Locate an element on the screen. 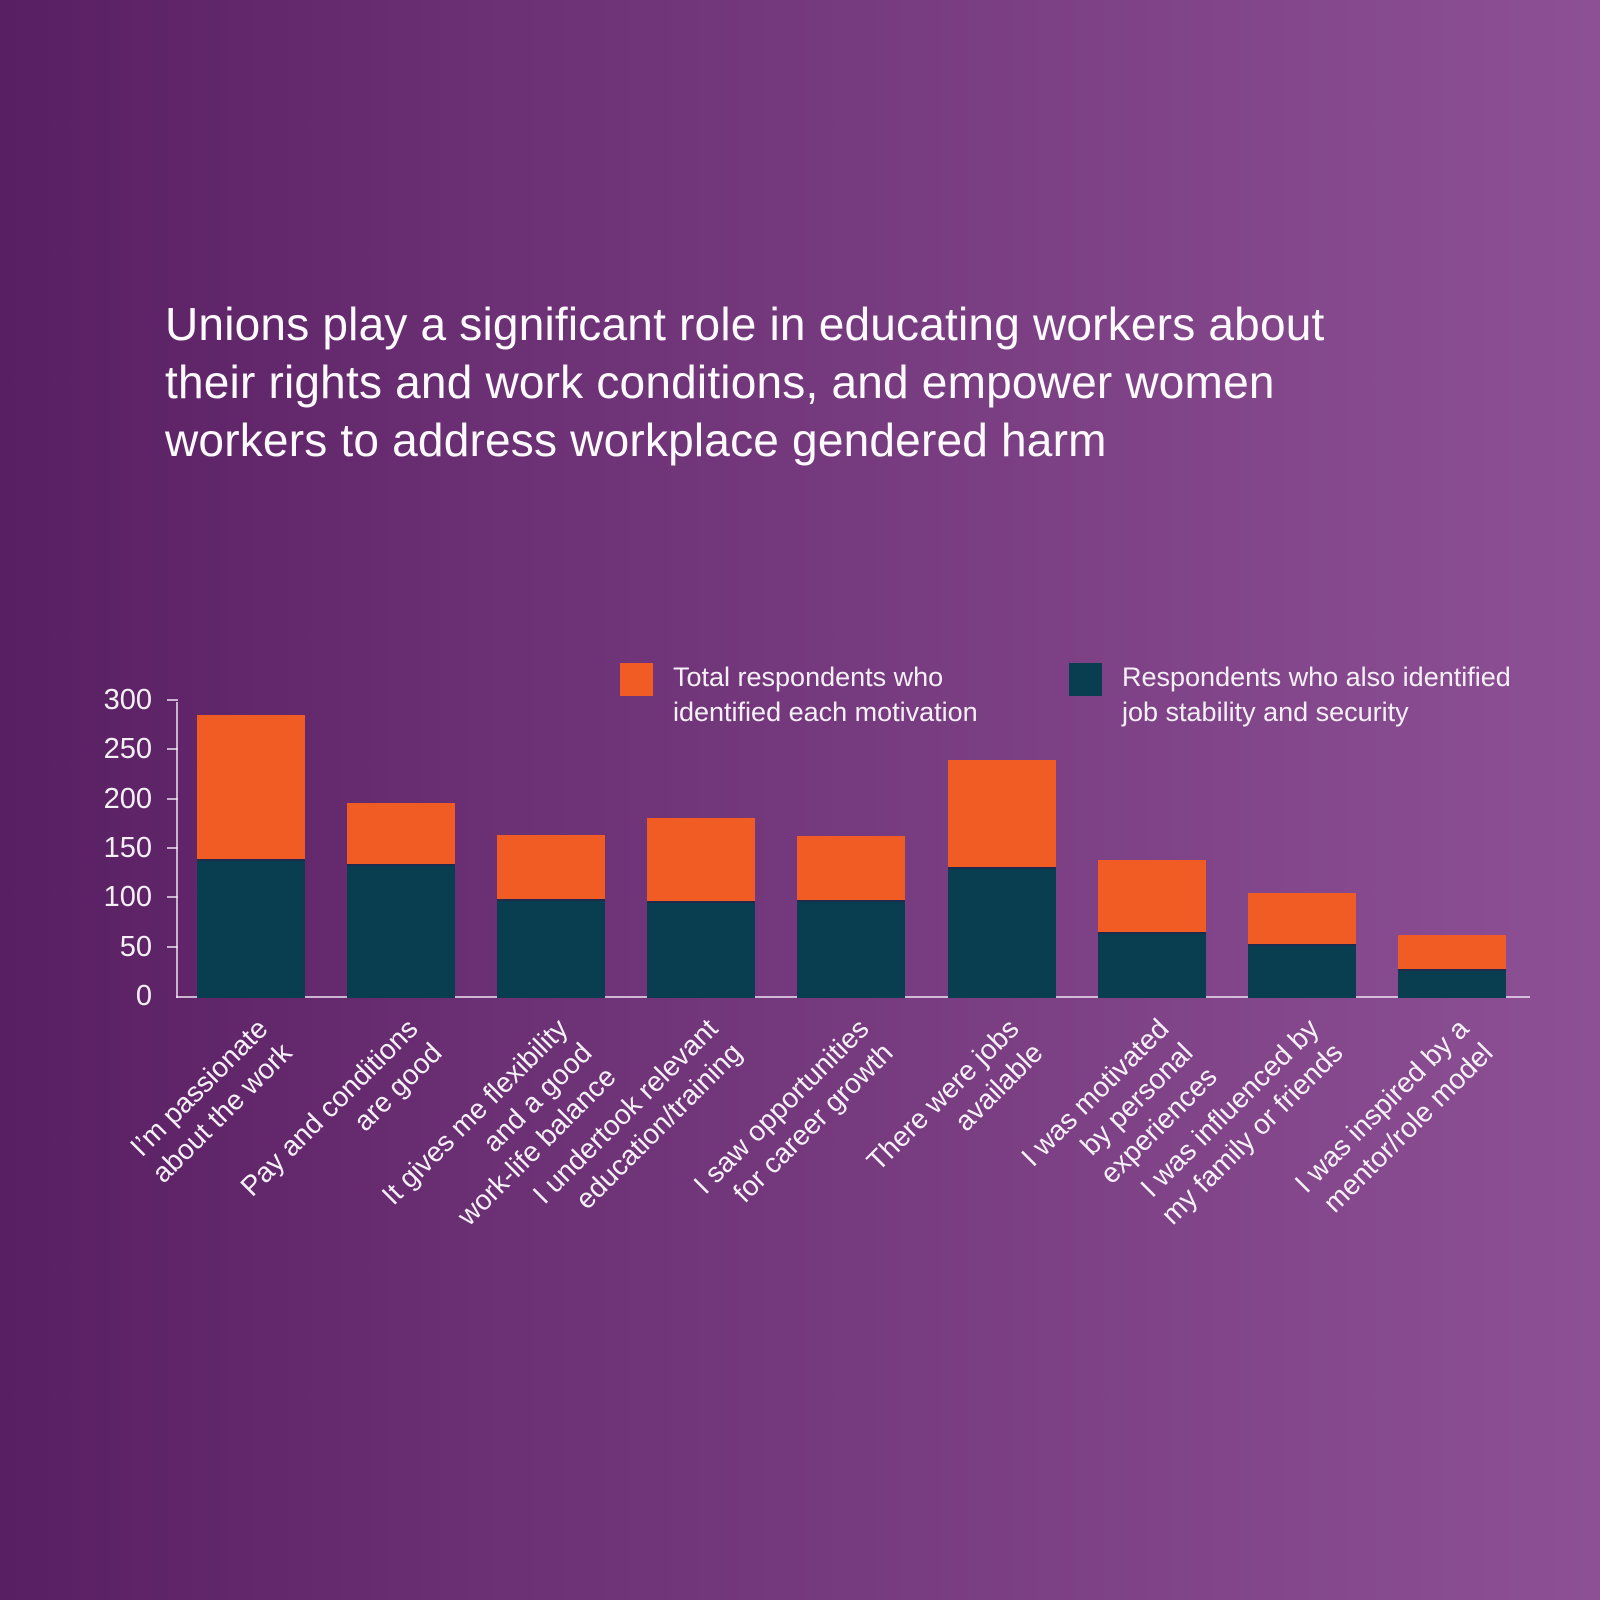 Image resolution: width=1600 pixels, height=1600 pixels. y-tick-label: 250 is located at coordinates (127, 749).